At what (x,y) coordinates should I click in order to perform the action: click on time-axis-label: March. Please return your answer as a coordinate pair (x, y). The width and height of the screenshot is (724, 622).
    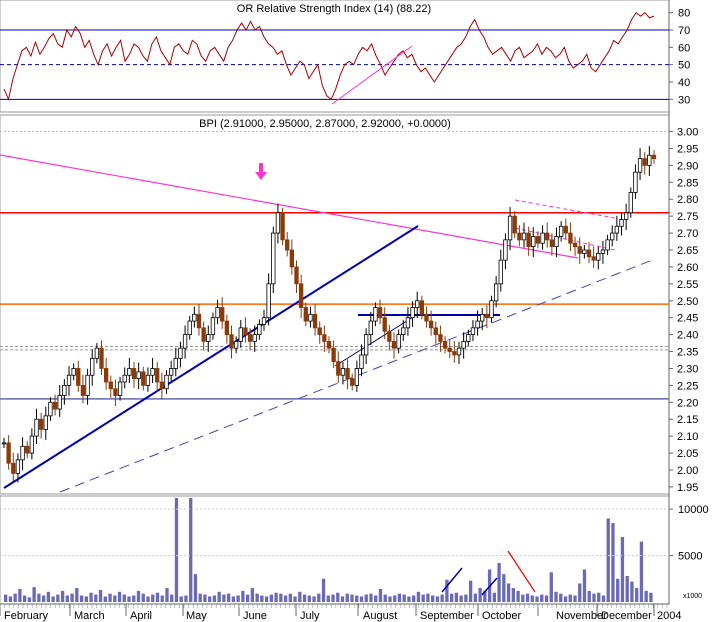
    Looking at the image, I should click on (89, 616).